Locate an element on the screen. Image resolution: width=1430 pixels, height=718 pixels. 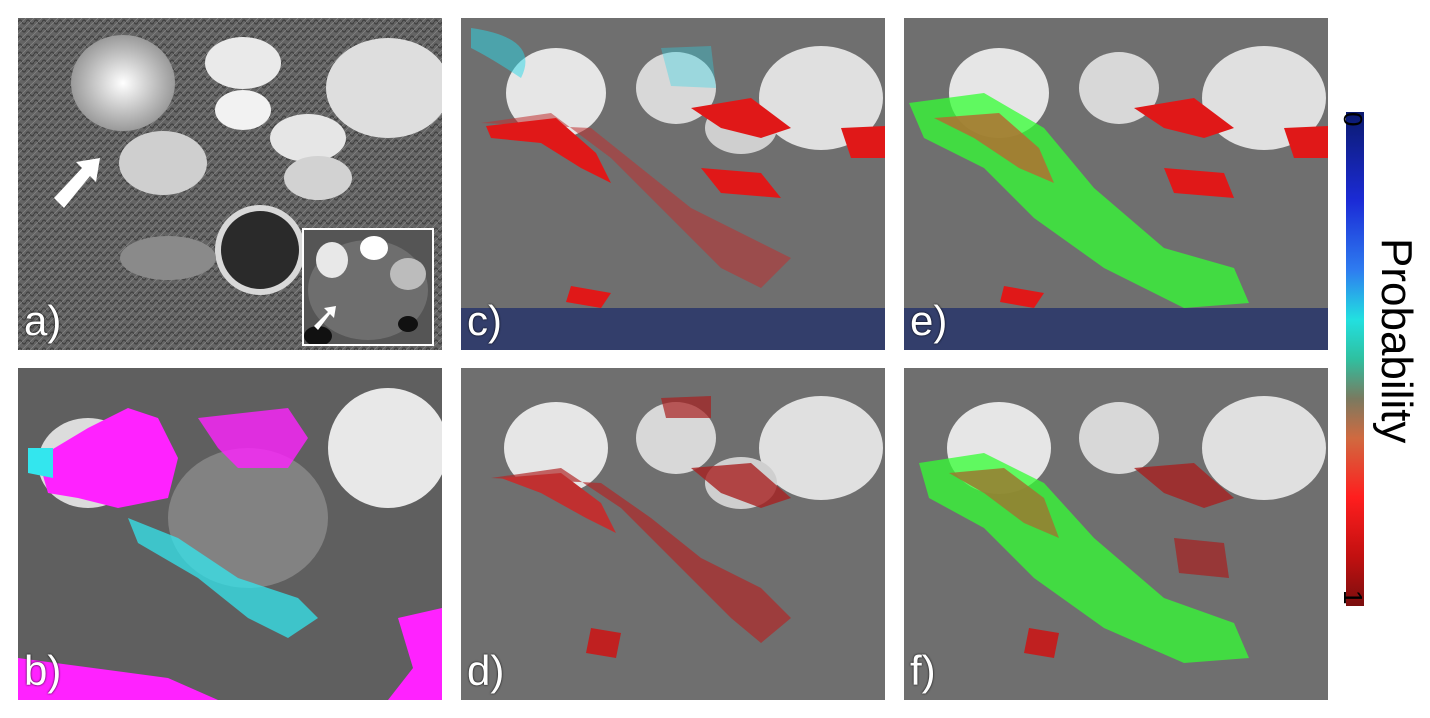
panel-c-probability-render: c) is located at coordinates (673, 184).